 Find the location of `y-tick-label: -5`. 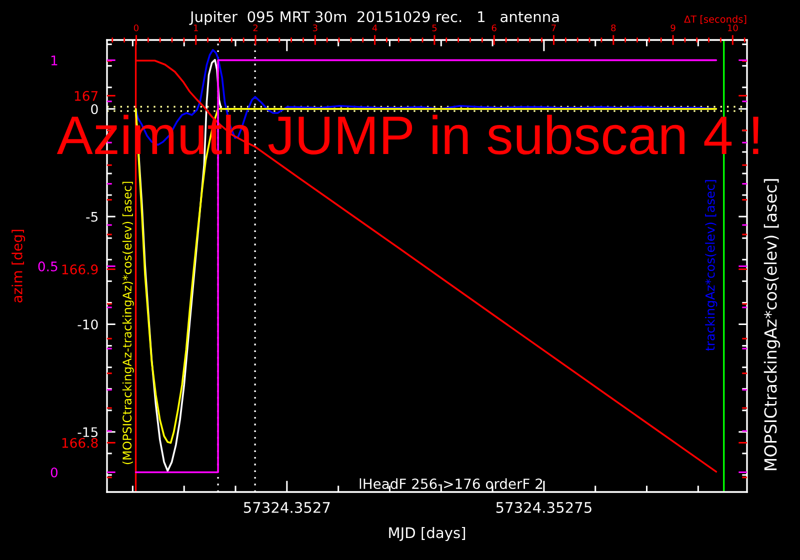

y-tick-label: -5 is located at coordinates (92, 217).